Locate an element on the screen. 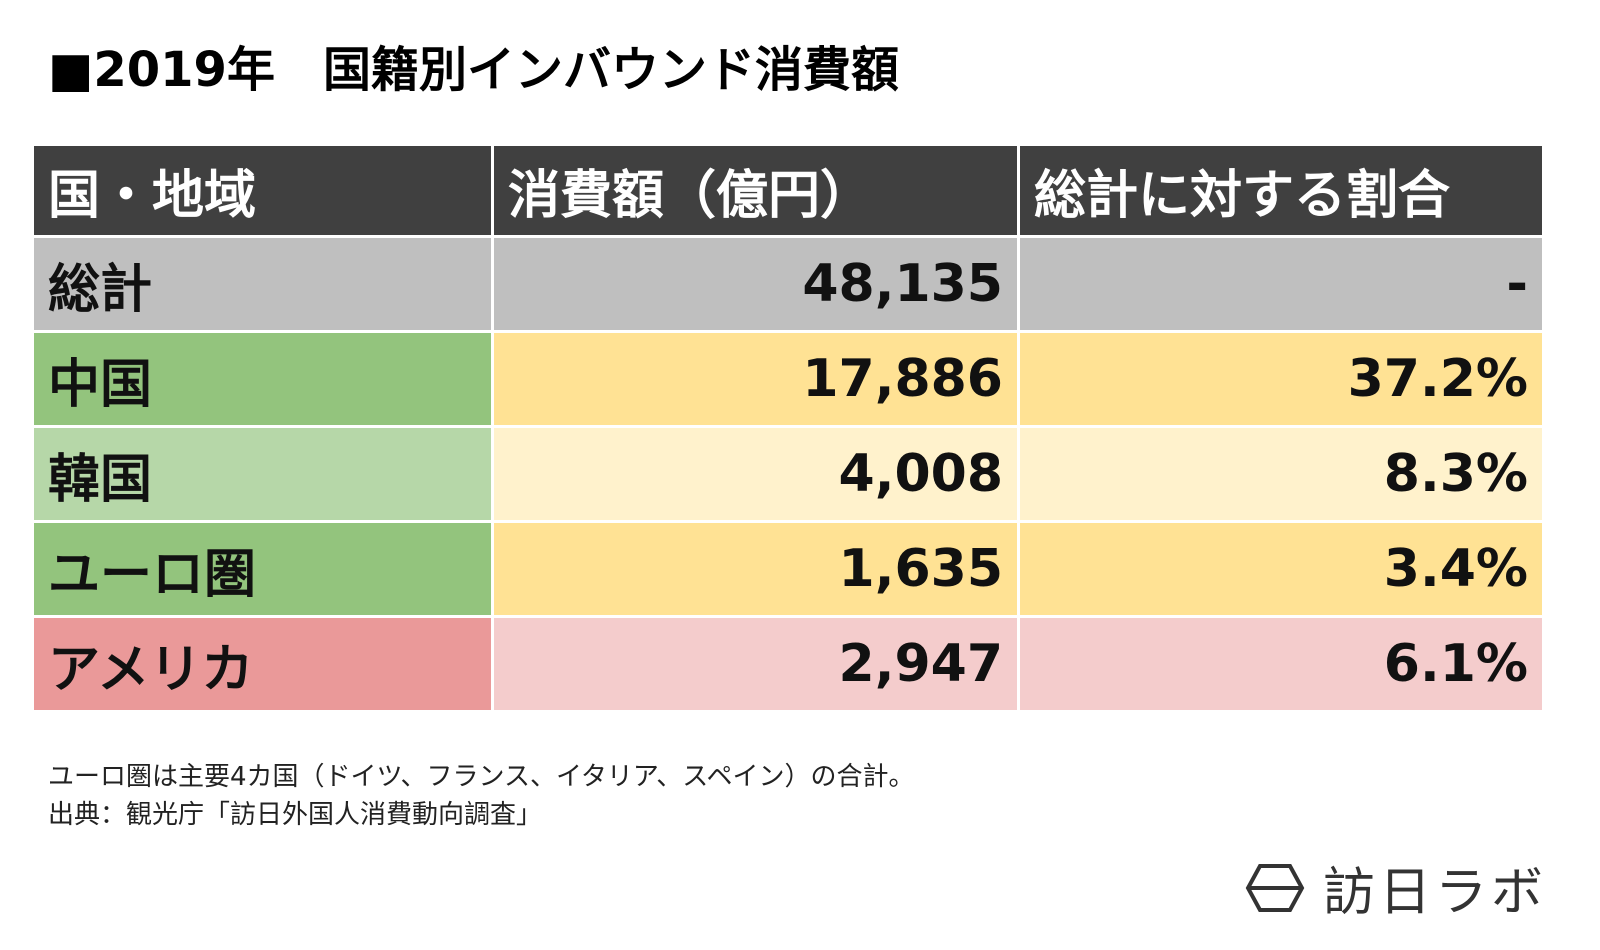  logo-text: 訪日ラボ is located at coordinates (1435, 893).